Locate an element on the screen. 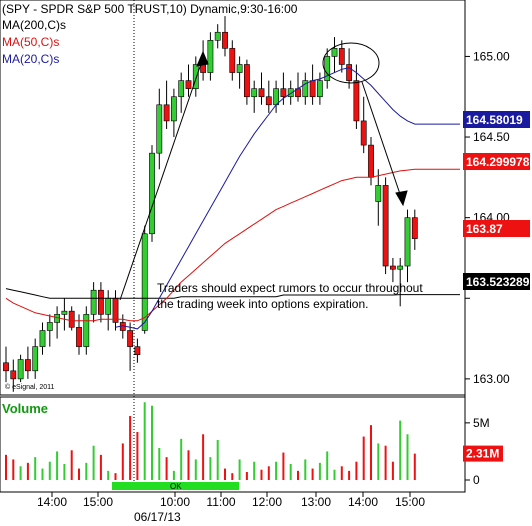 Image resolution: width=532 pixels, height=526 pixels. value-badge-label: 163.523289 is located at coordinates (498, 282).